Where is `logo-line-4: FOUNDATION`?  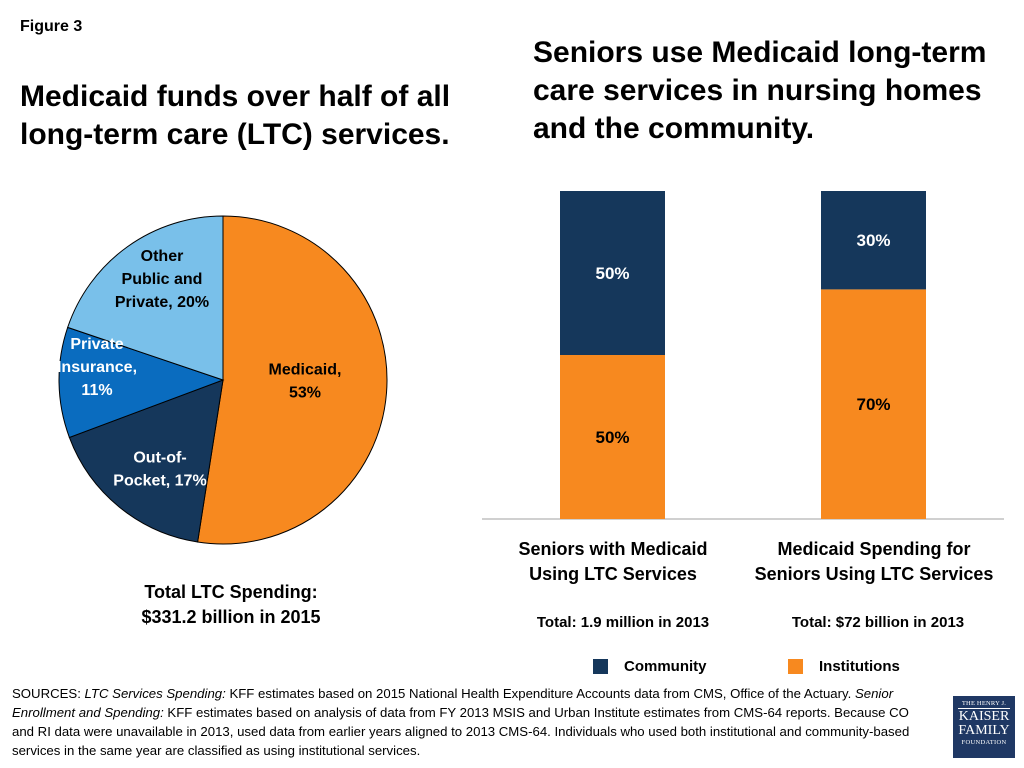 logo-line-4: FOUNDATION is located at coordinates (984, 742).